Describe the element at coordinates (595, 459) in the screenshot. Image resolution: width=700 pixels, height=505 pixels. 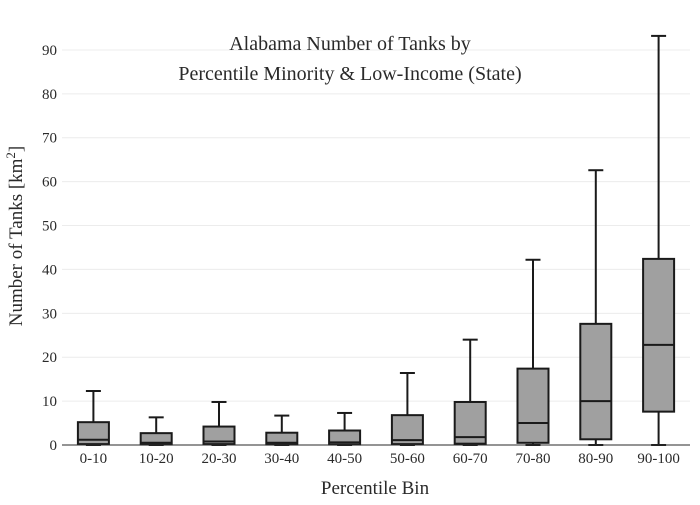
I see `x-tick-label: 80-90` at that location.